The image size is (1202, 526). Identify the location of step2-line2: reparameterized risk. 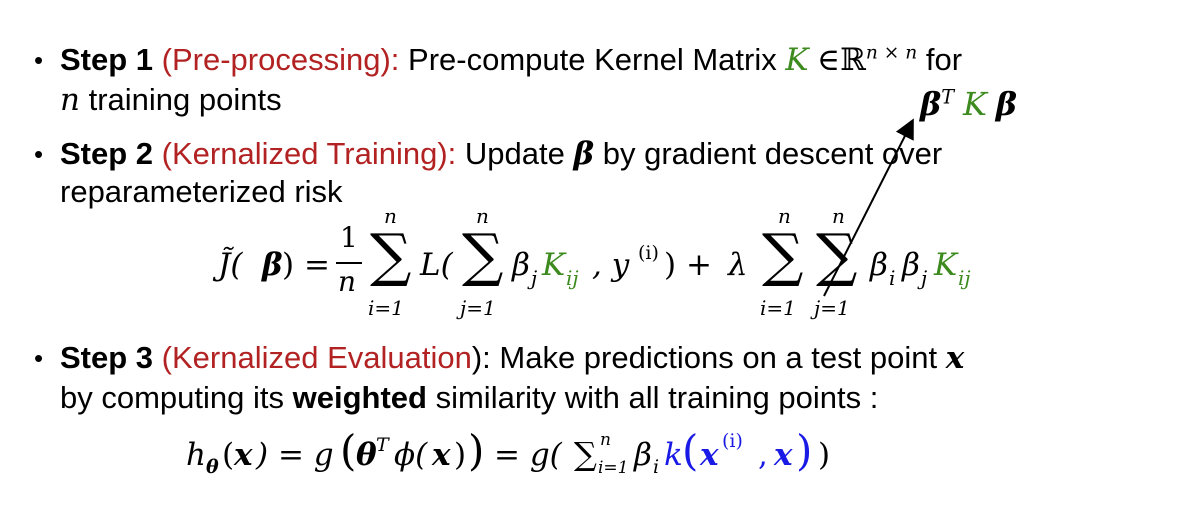
(201, 192).